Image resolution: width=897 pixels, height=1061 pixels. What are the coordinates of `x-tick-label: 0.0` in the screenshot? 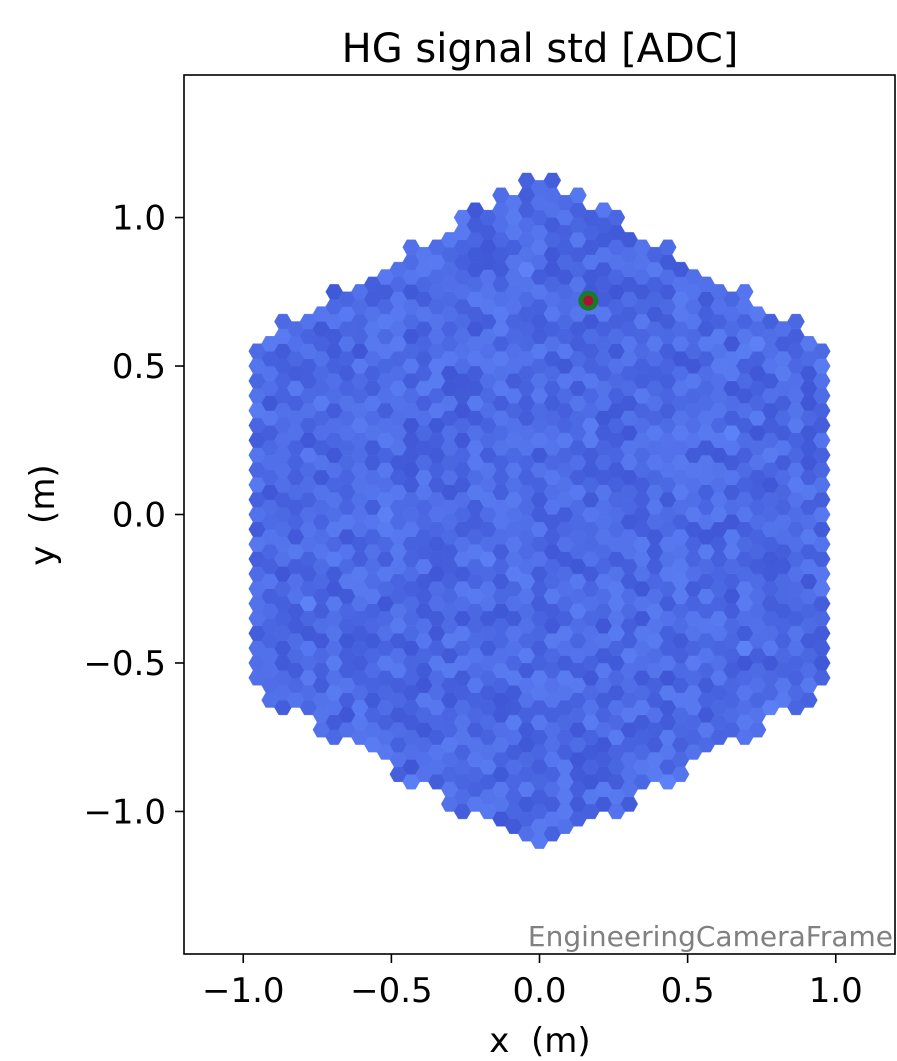 It's located at (539, 991).